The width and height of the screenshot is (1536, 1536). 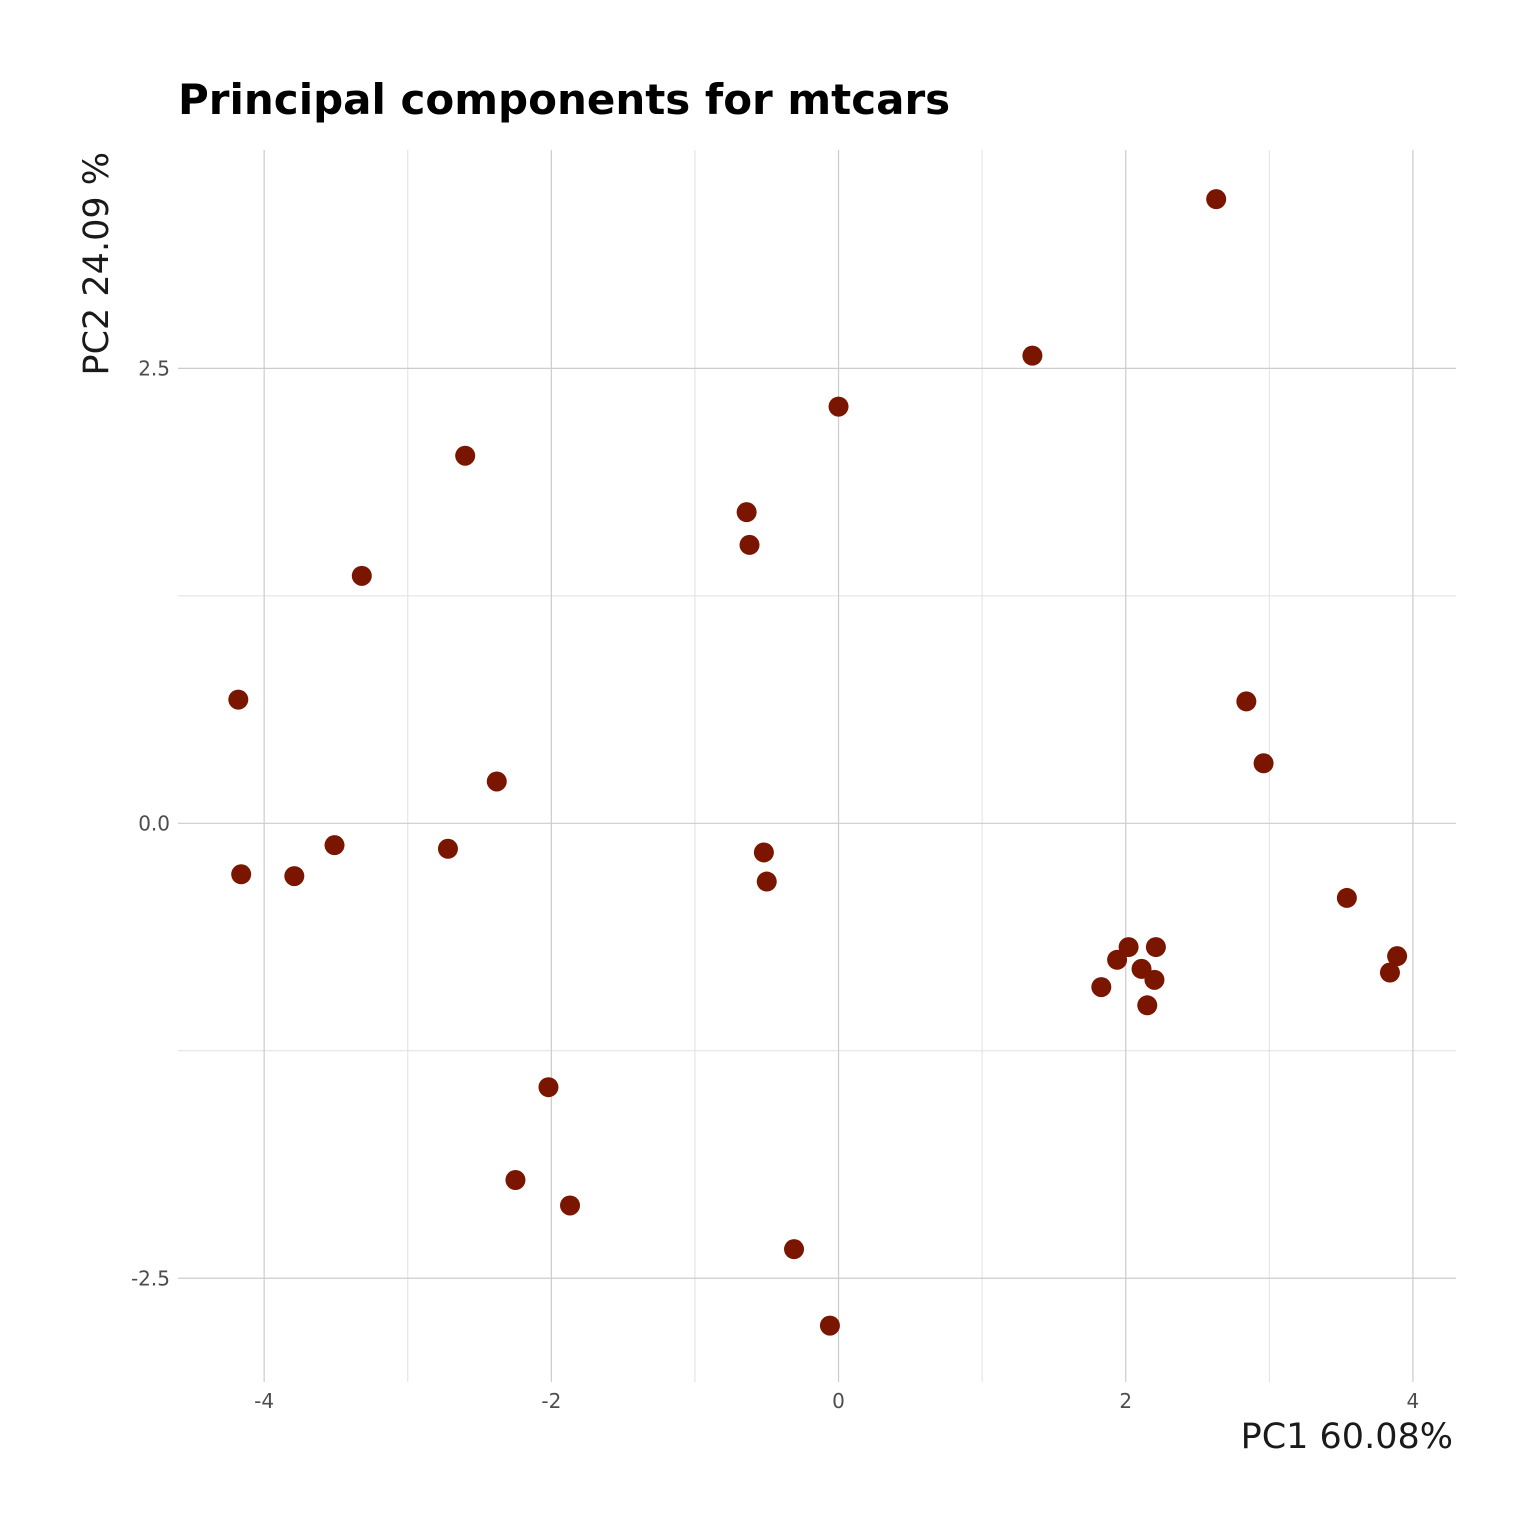 I want to click on x-tick-label: -4, so click(x=264, y=1401).